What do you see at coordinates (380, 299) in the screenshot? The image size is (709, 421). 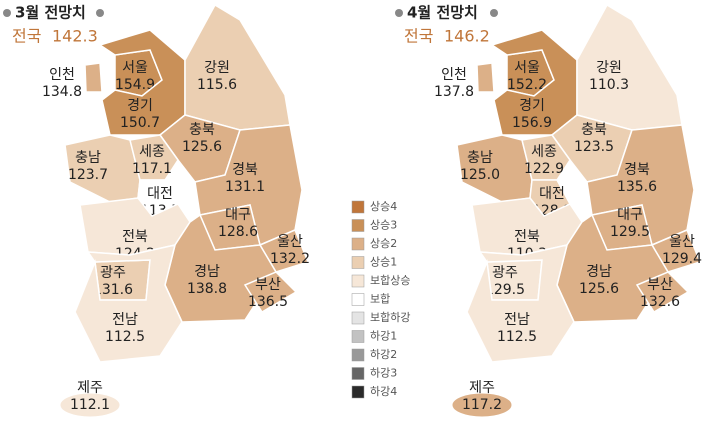 I see `legend-label: 보합` at bounding box center [380, 299].